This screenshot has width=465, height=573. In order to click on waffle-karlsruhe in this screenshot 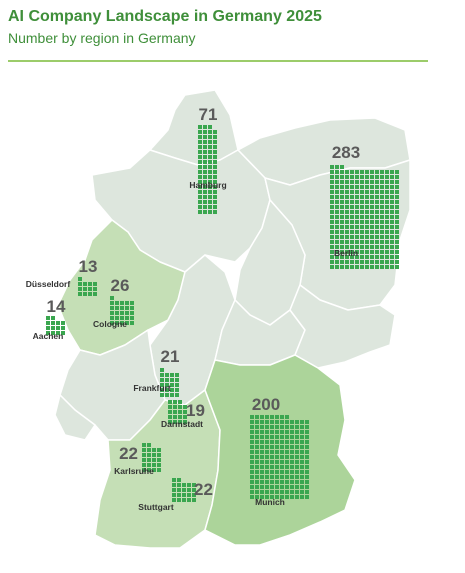, I will do `click(151, 457)`.